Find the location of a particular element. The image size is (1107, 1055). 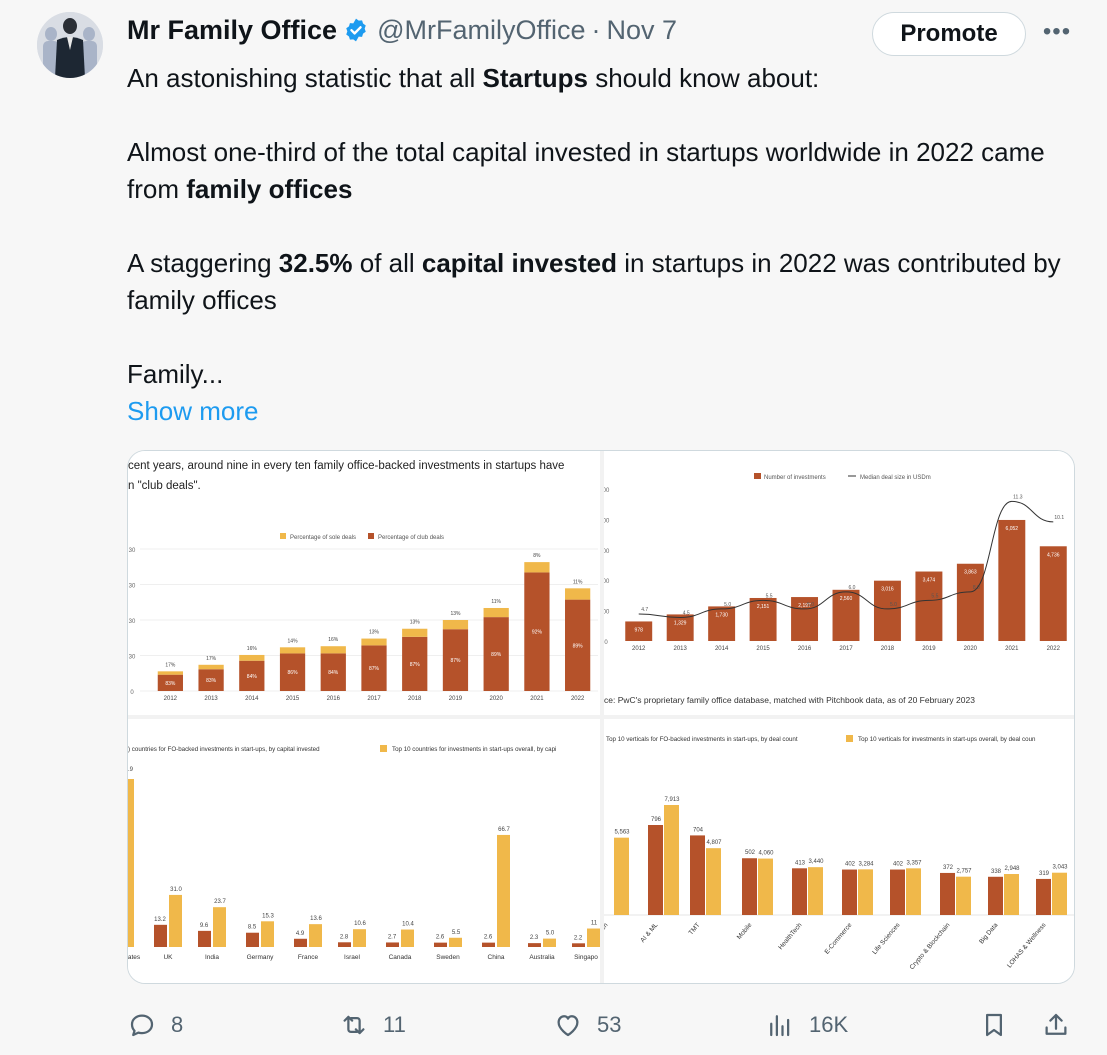

data-label-median: 4.7 is located at coordinates (644, 610).